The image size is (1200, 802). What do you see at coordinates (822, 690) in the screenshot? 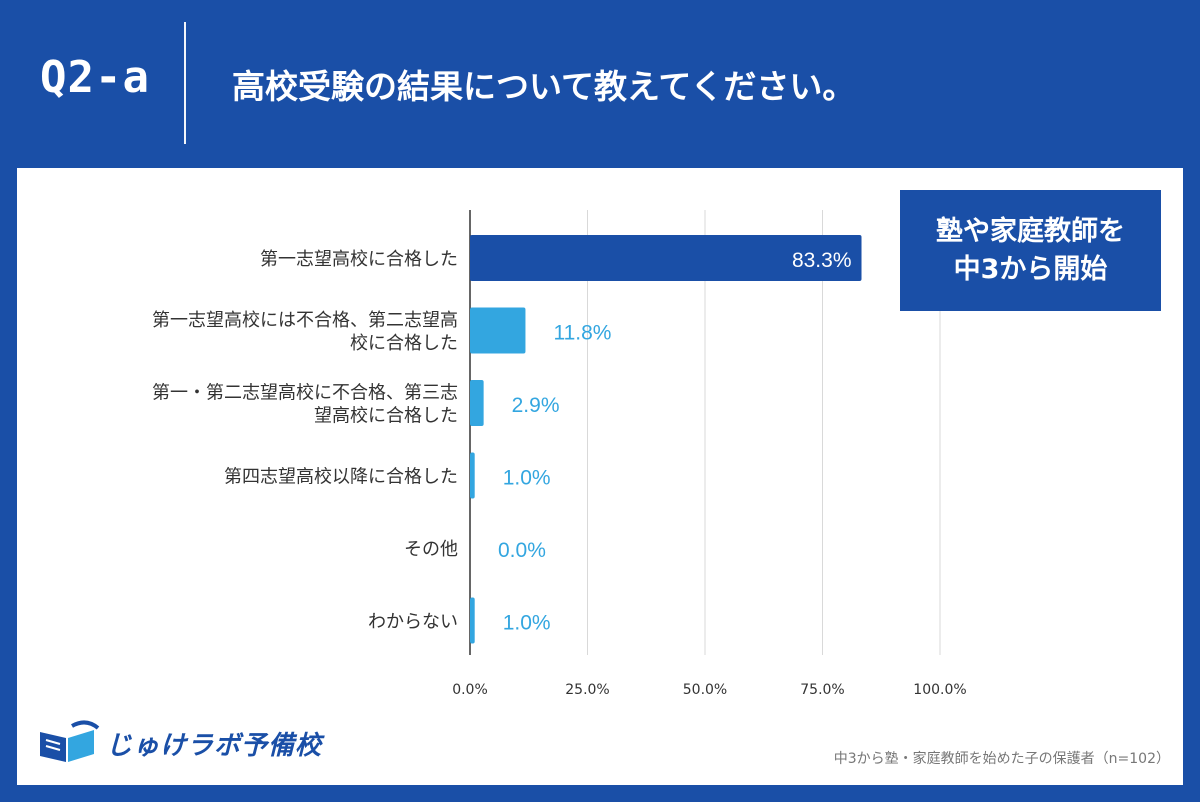
I see `x-tick-label: 75.0%` at bounding box center [822, 690].